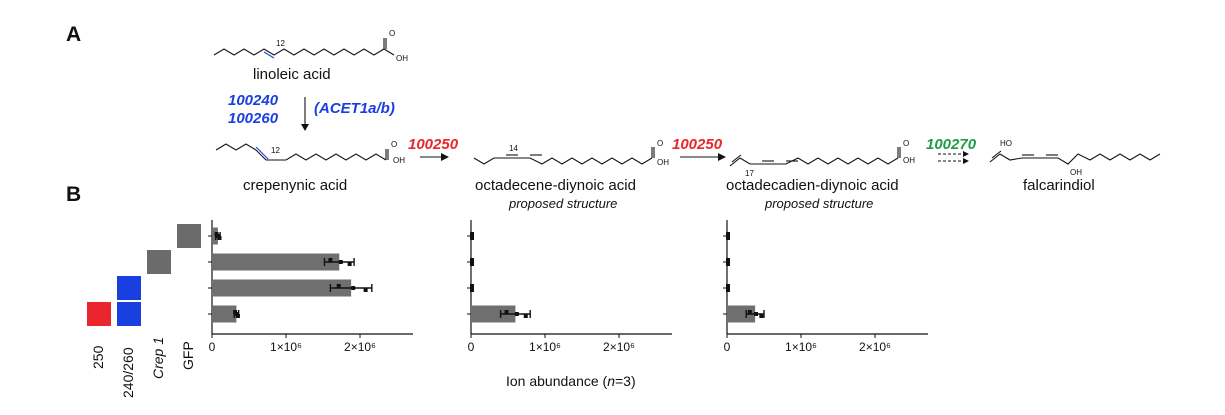 This screenshot has height=415, width=1225. I want to click on atom-label-o: O, so click(392, 33).